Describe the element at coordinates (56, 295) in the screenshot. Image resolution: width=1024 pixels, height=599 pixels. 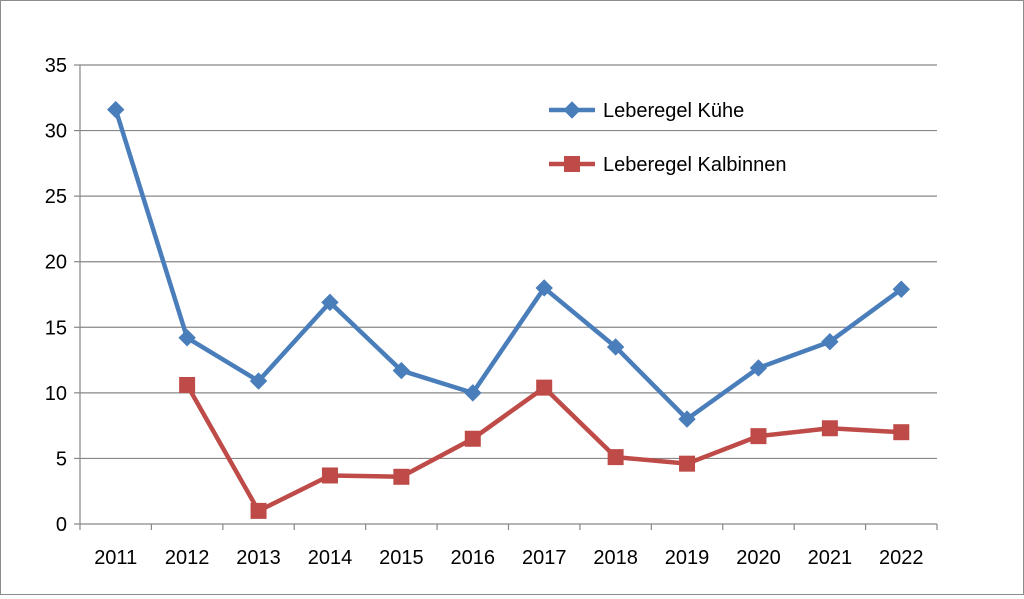
I see `y-tick-labels: 0 5 10 15 20 25 30 35` at that location.